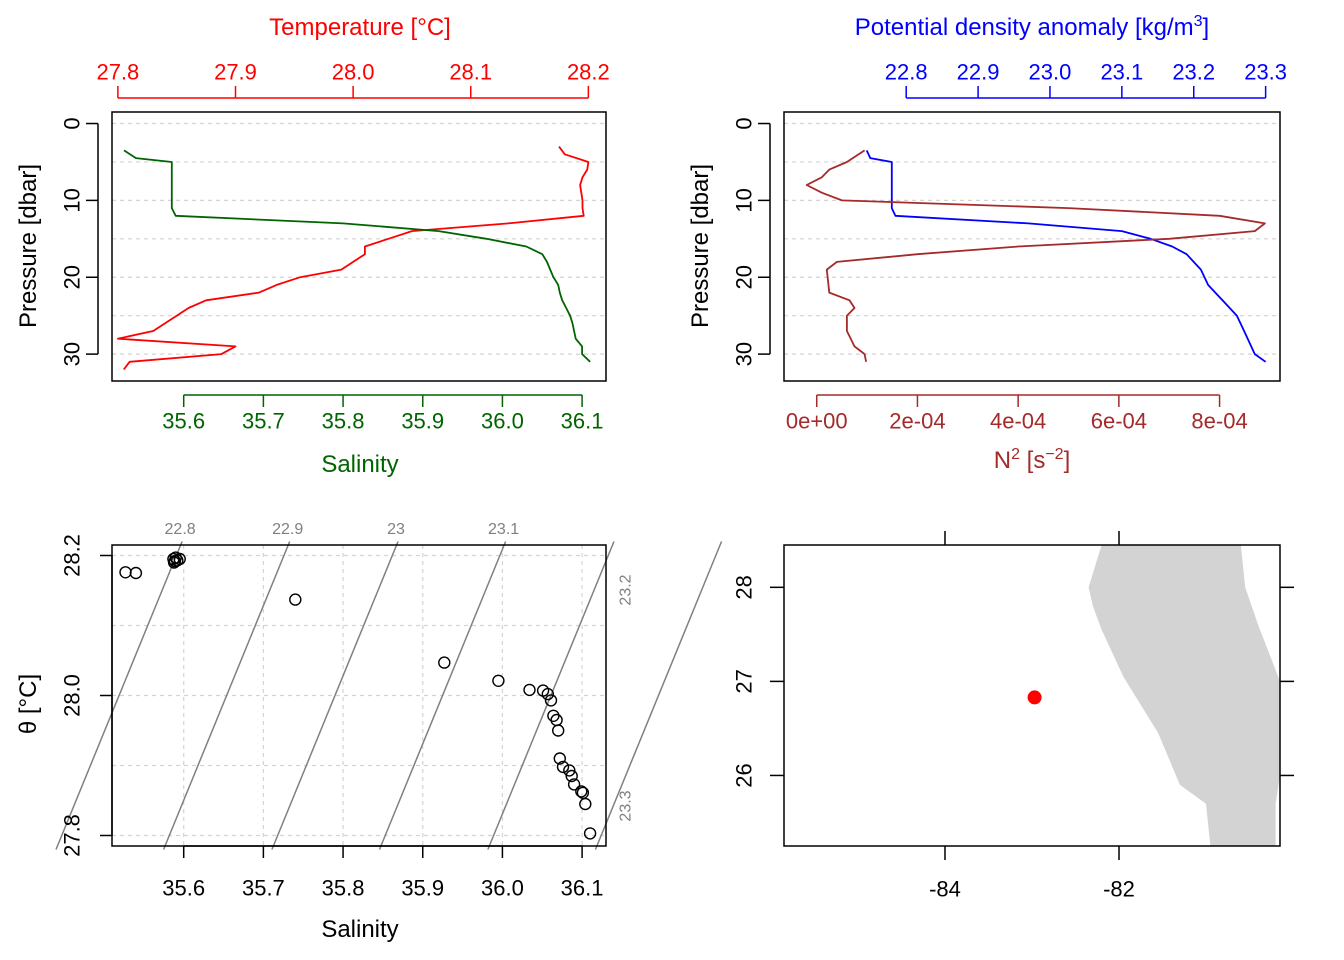  Describe the element at coordinates (626, 805) in the screenshot. I see `isopycnal-label: 23.3` at that location.